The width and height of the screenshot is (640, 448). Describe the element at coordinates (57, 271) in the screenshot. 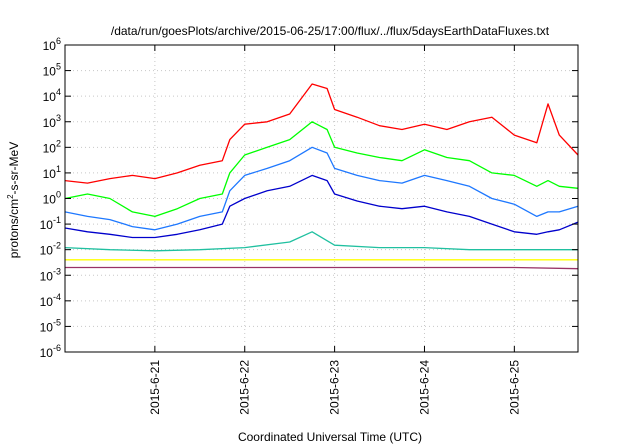

I see `y-tick-exp: -3` at that location.